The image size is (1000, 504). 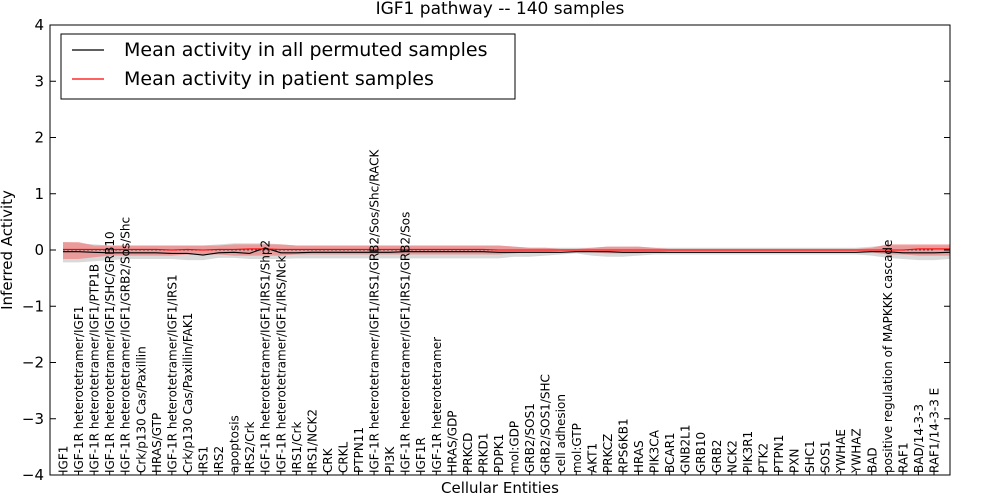 I want to click on x-tick-label: apoptosis, so click(x=235, y=444).